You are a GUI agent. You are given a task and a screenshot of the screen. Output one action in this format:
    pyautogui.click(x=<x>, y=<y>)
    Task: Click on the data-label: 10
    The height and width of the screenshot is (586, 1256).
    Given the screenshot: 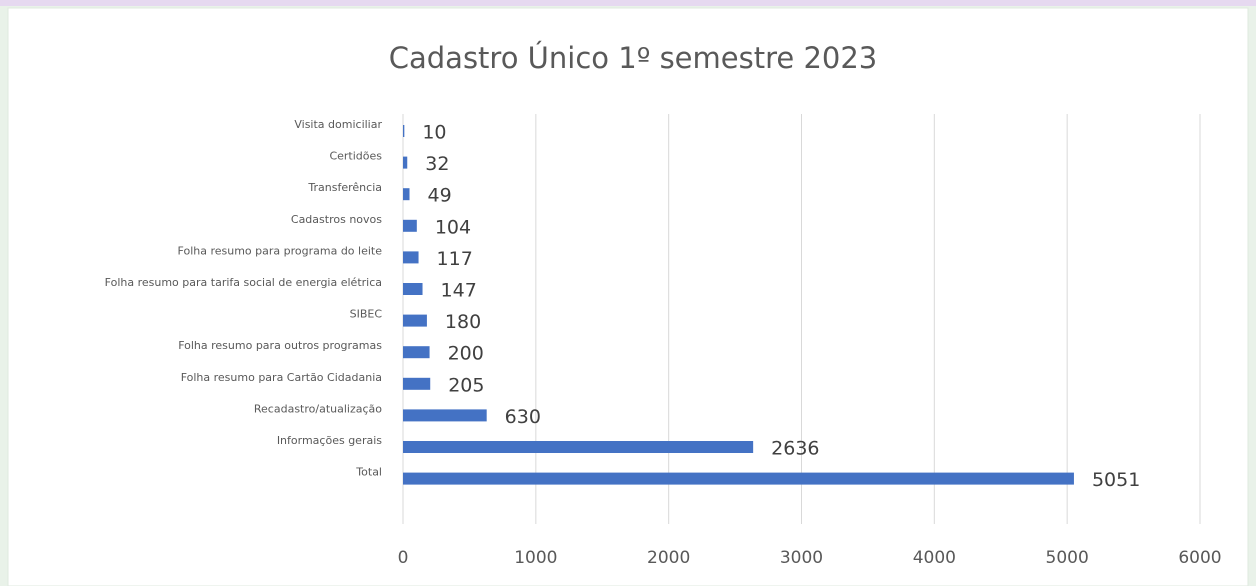 What is the action you would take?
    pyautogui.click(x=434, y=133)
    